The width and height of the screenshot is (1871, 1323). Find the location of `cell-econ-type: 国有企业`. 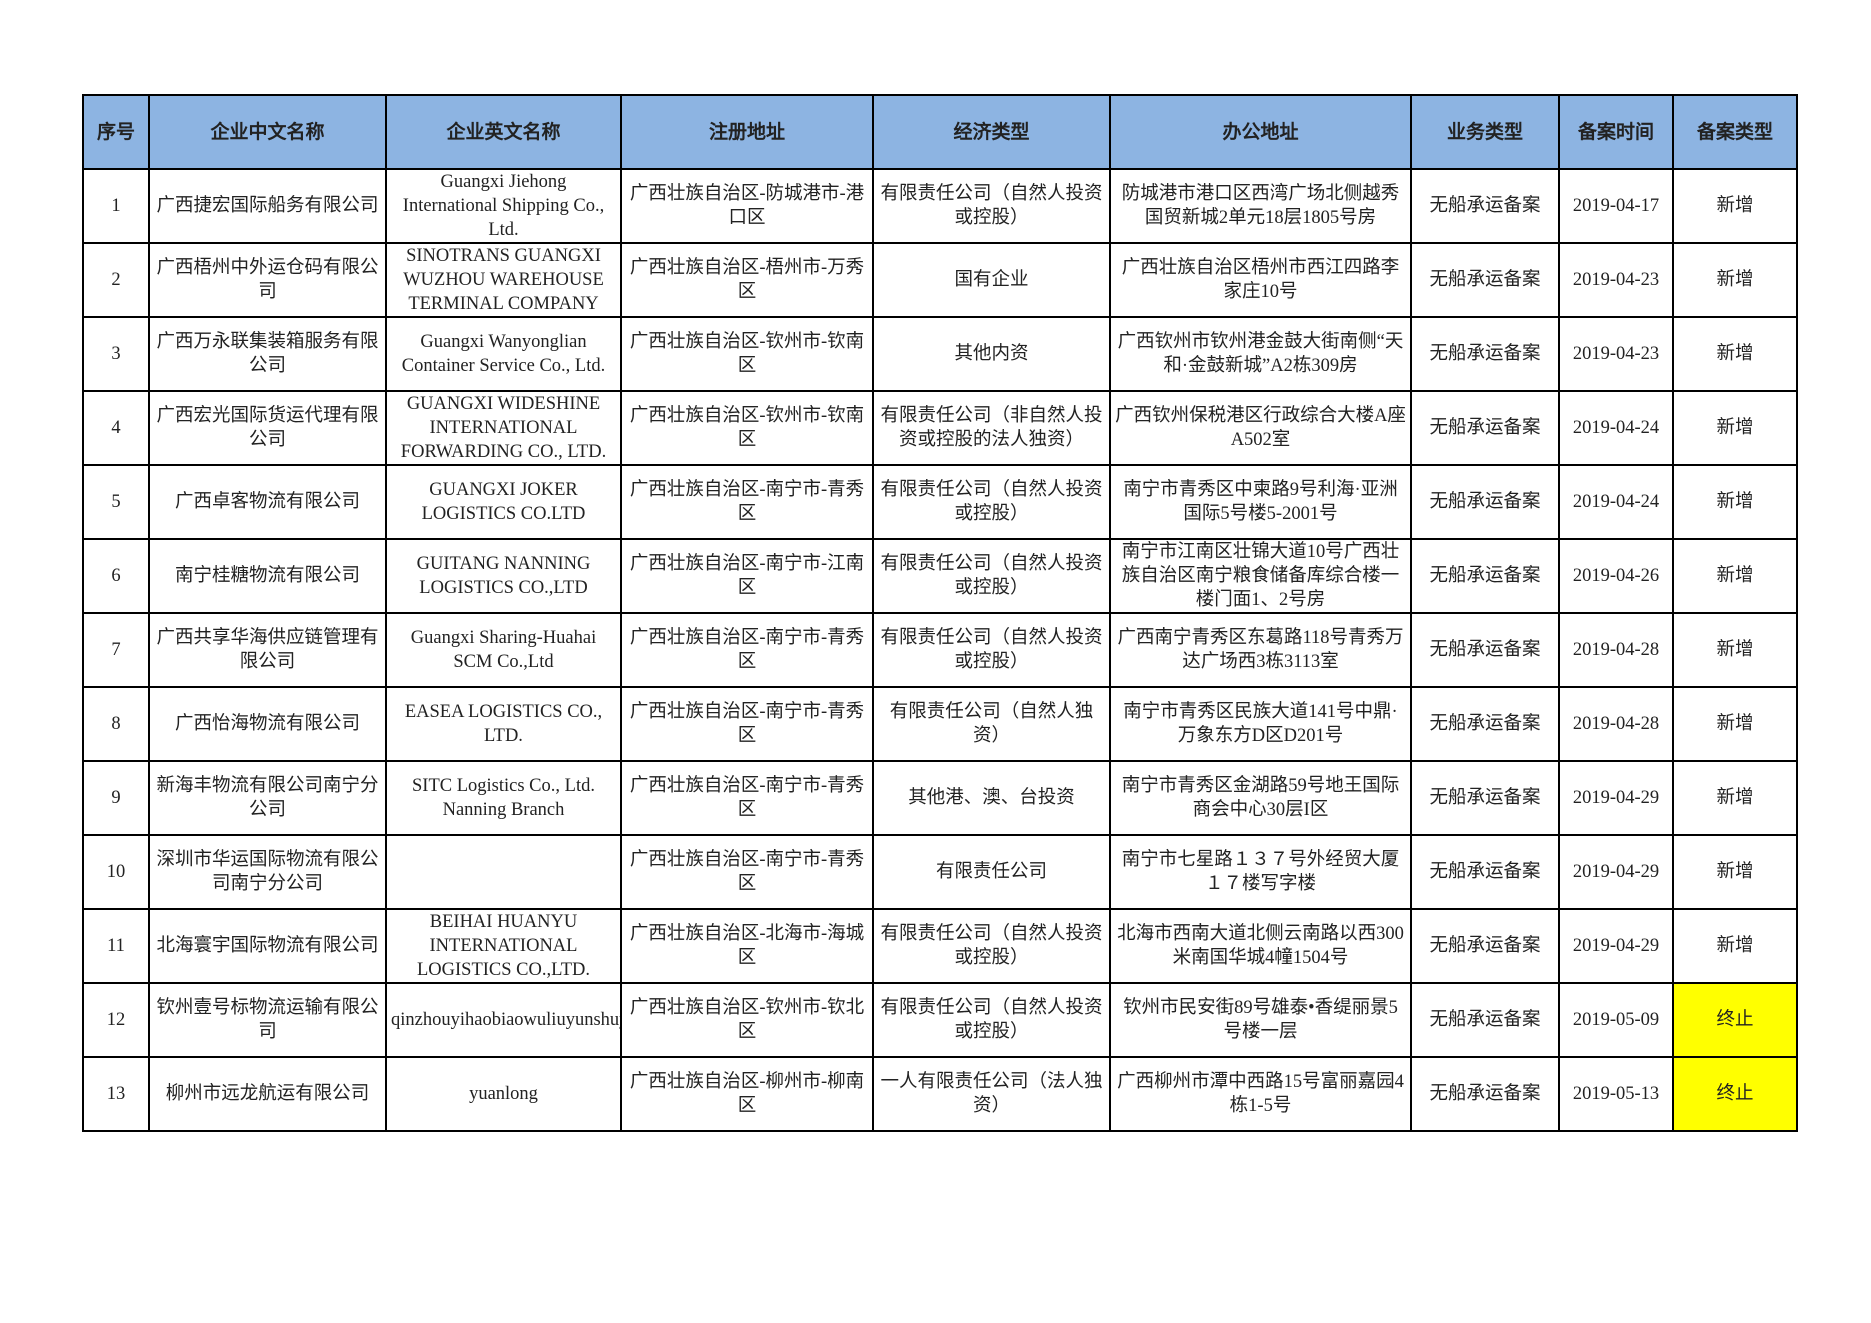

cell-econ-type: 国有企业 is located at coordinates (991, 280).